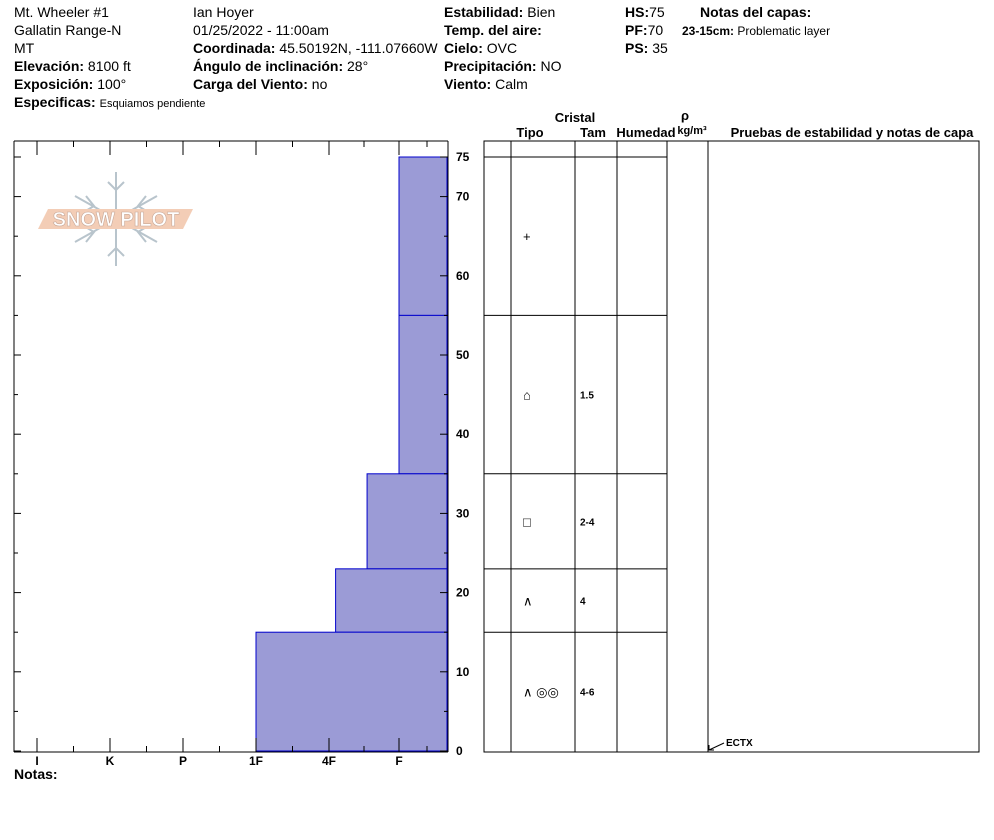 This screenshot has width=994, height=840. I want to click on aspect-field: Exposición: 100°, so click(70, 84).